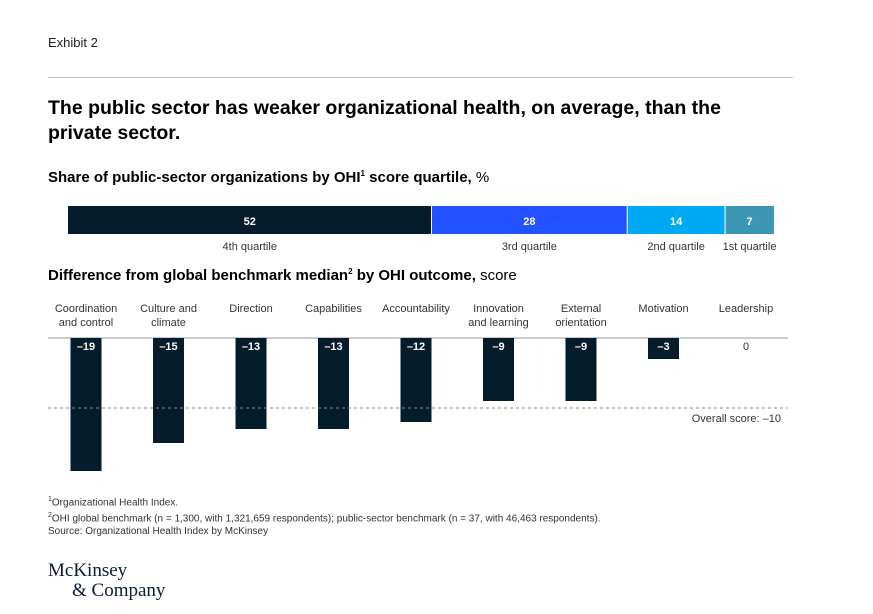 This screenshot has height=614, width=873. What do you see at coordinates (168, 323) in the screenshot?
I see `outcome-category-label: climate` at bounding box center [168, 323].